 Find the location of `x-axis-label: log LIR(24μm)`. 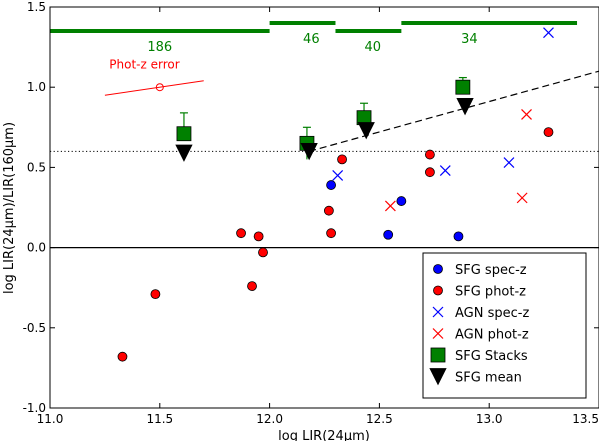

x-axis-label: log LIR(24μm) is located at coordinates (324, 435).